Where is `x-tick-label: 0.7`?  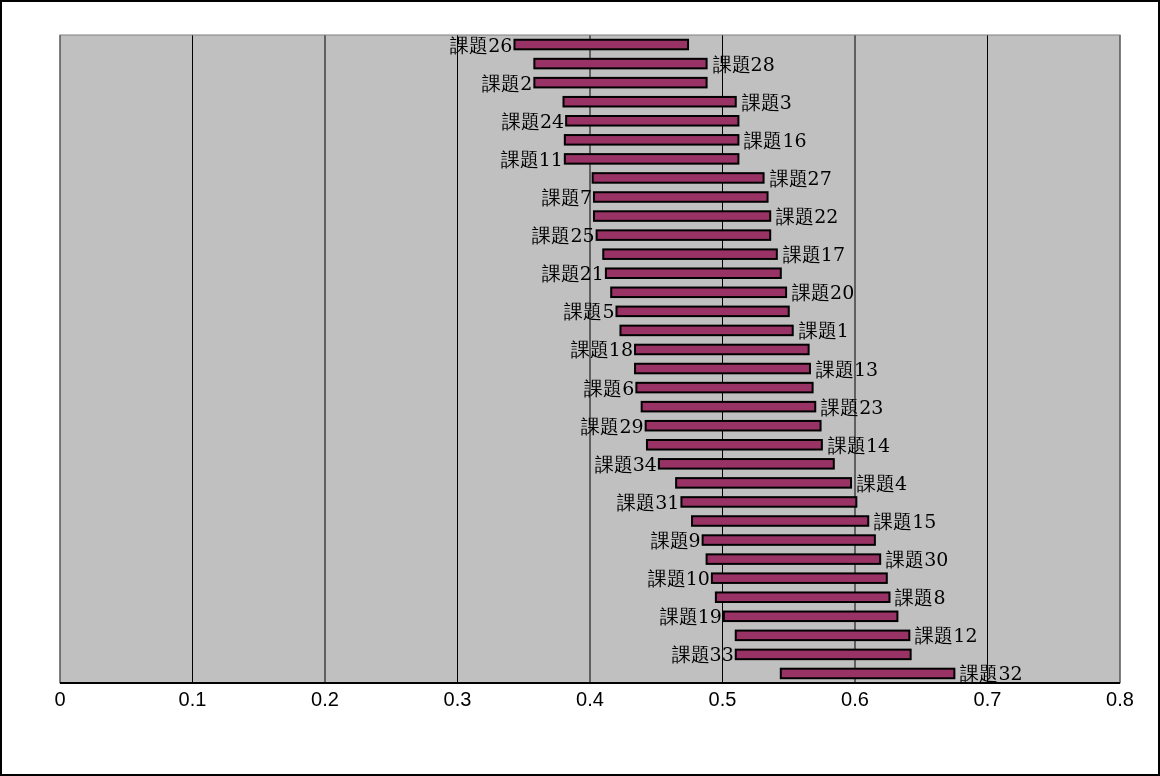
x-tick-label: 0.7 is located at coordinates (987, 699).